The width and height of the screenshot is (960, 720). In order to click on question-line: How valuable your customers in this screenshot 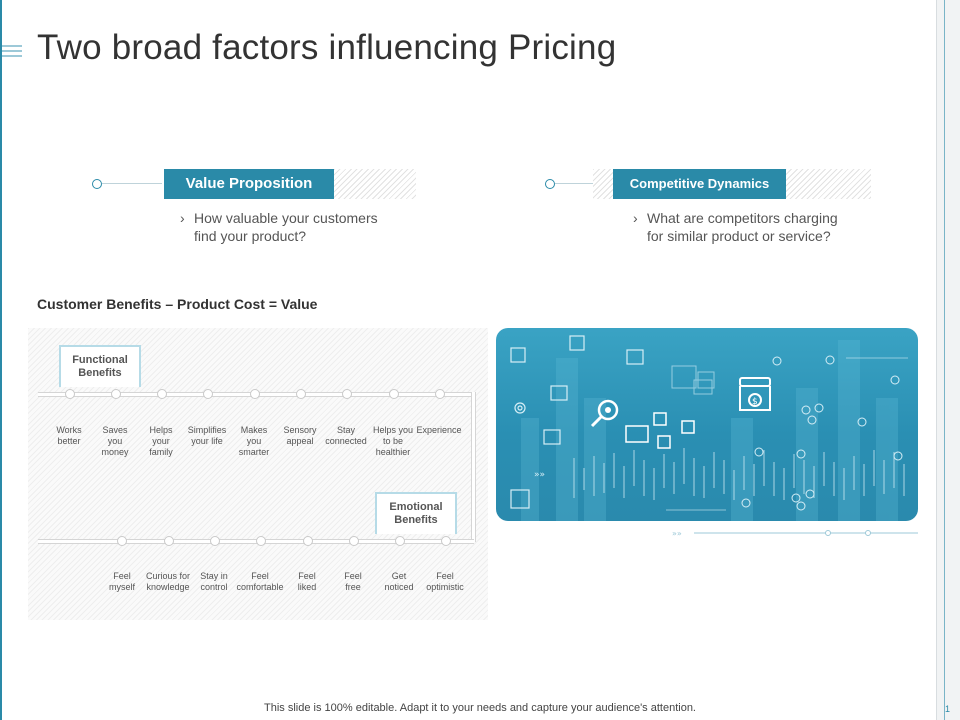, I will do `click(286, 218)`.